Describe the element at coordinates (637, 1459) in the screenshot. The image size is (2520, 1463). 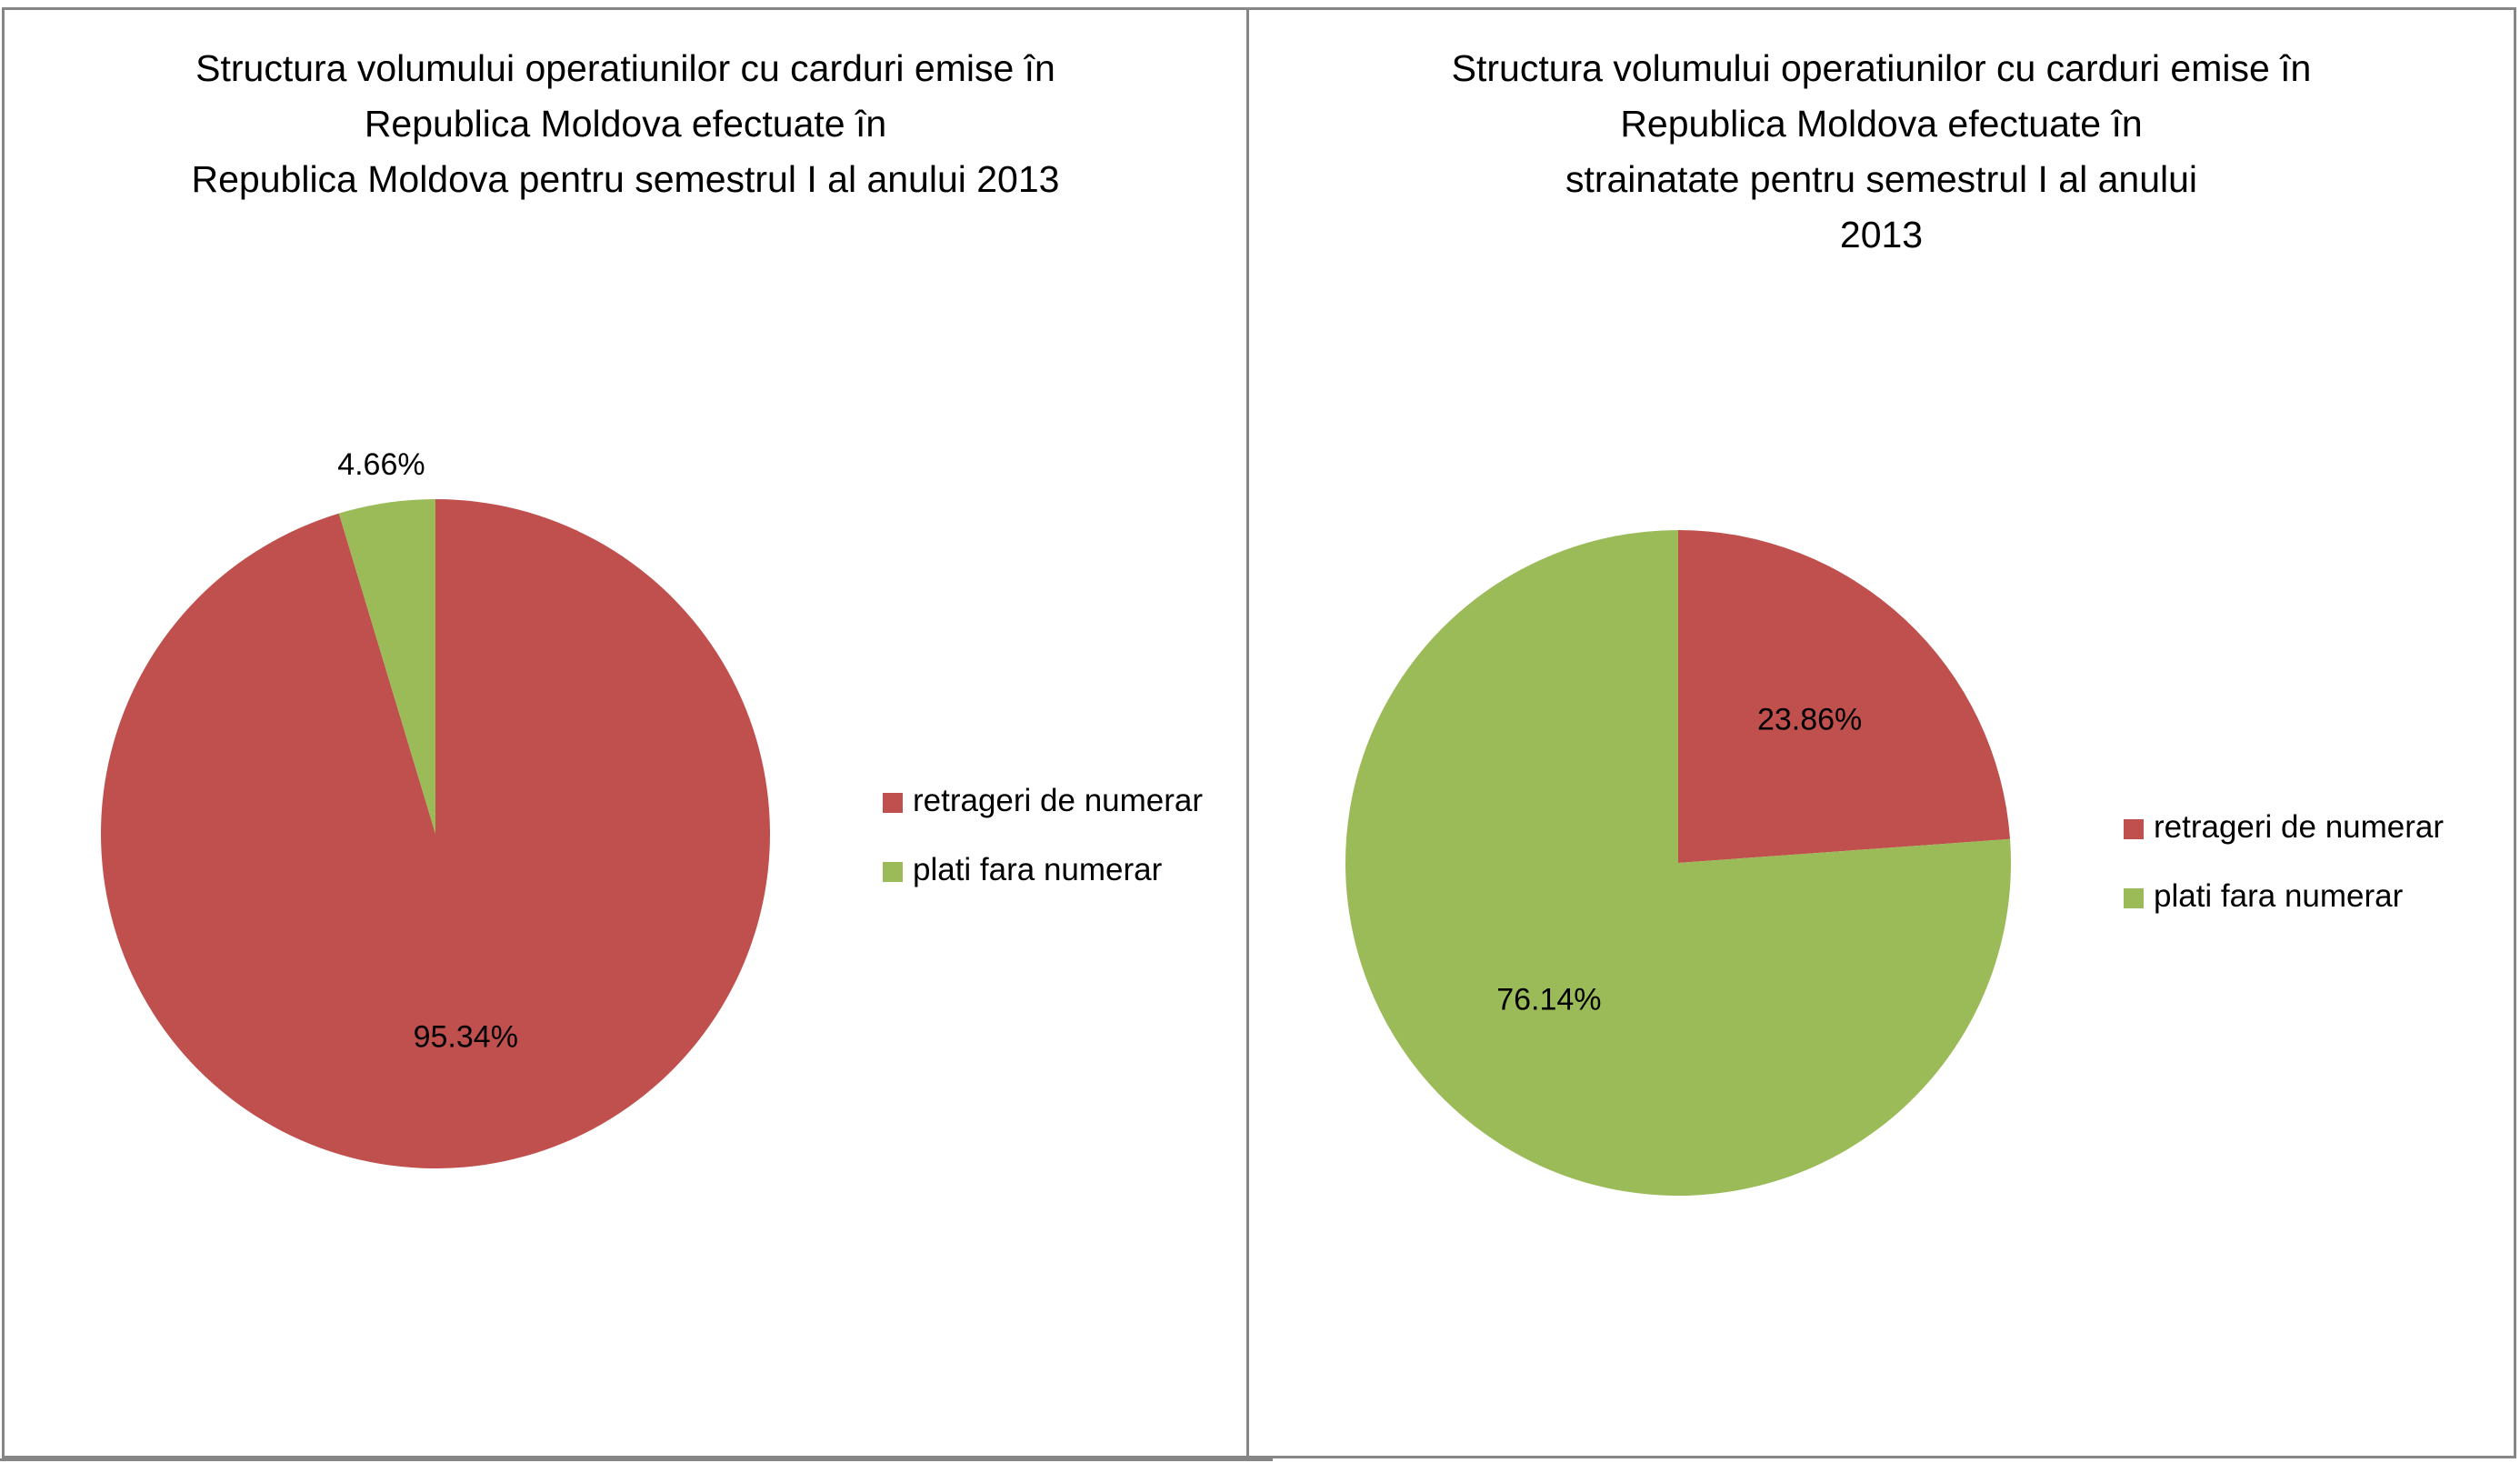
I see `page-bottom-border` at that location.